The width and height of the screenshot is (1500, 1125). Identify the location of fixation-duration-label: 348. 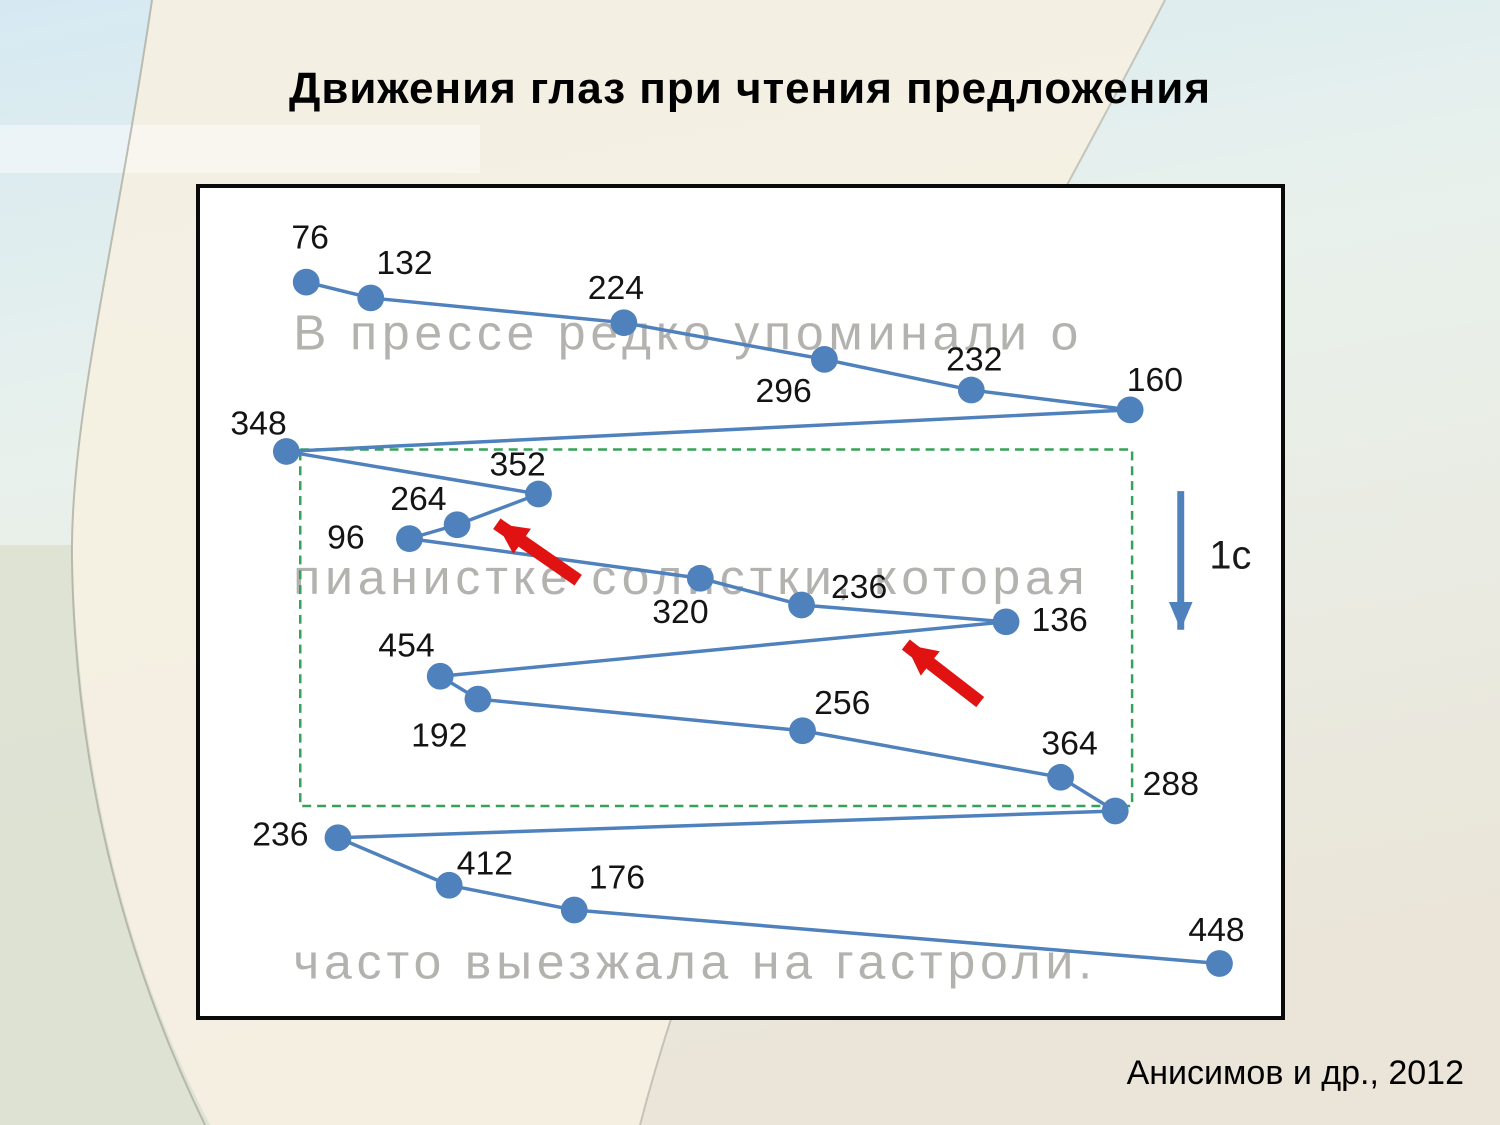
(258, 424).